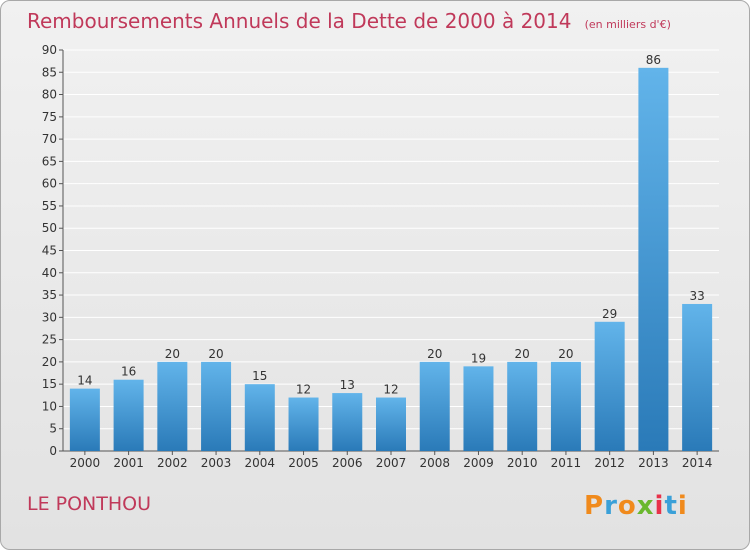 The width and height of the screenshot is (750, 550). Describe the element at coordinates (594, 506) in the screenshot. I see `logo-letter: P` at that location.